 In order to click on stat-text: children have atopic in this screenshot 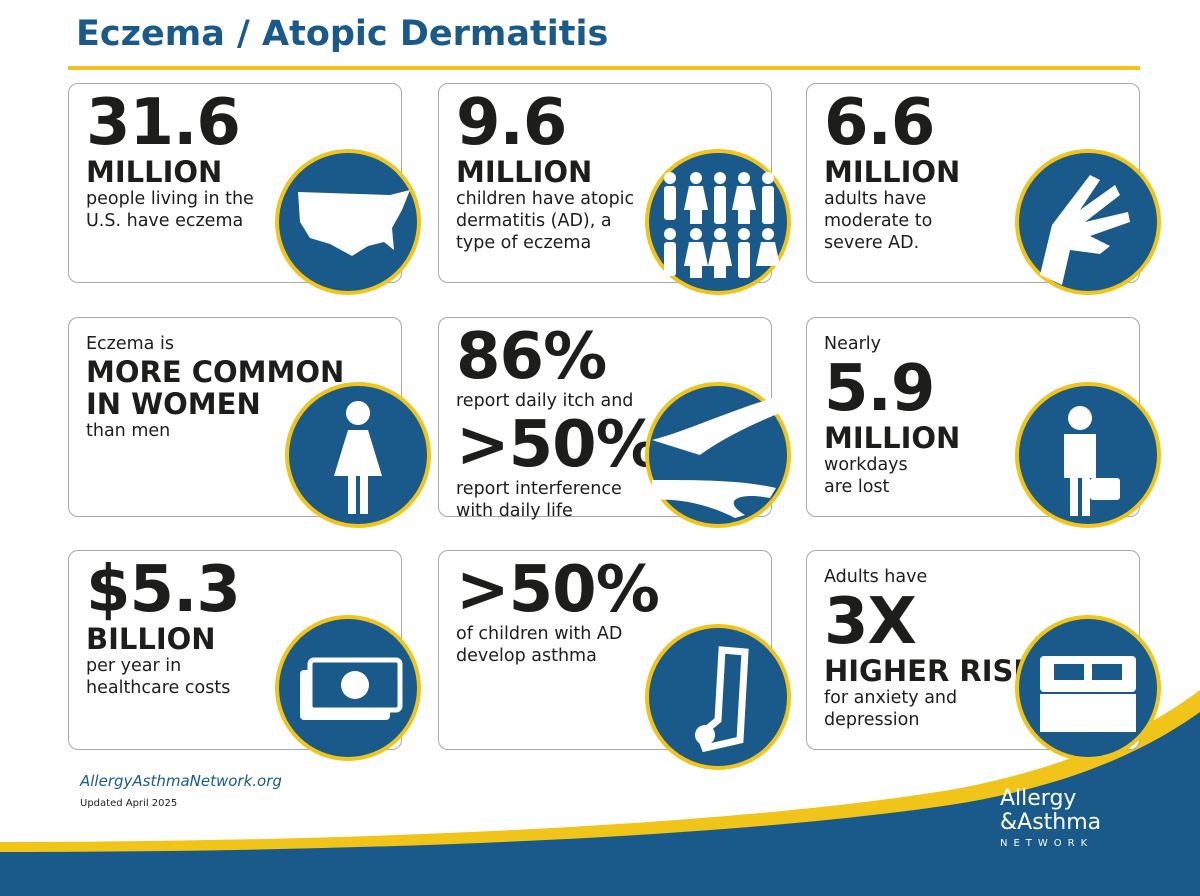, I will do `click(545, 199)`.